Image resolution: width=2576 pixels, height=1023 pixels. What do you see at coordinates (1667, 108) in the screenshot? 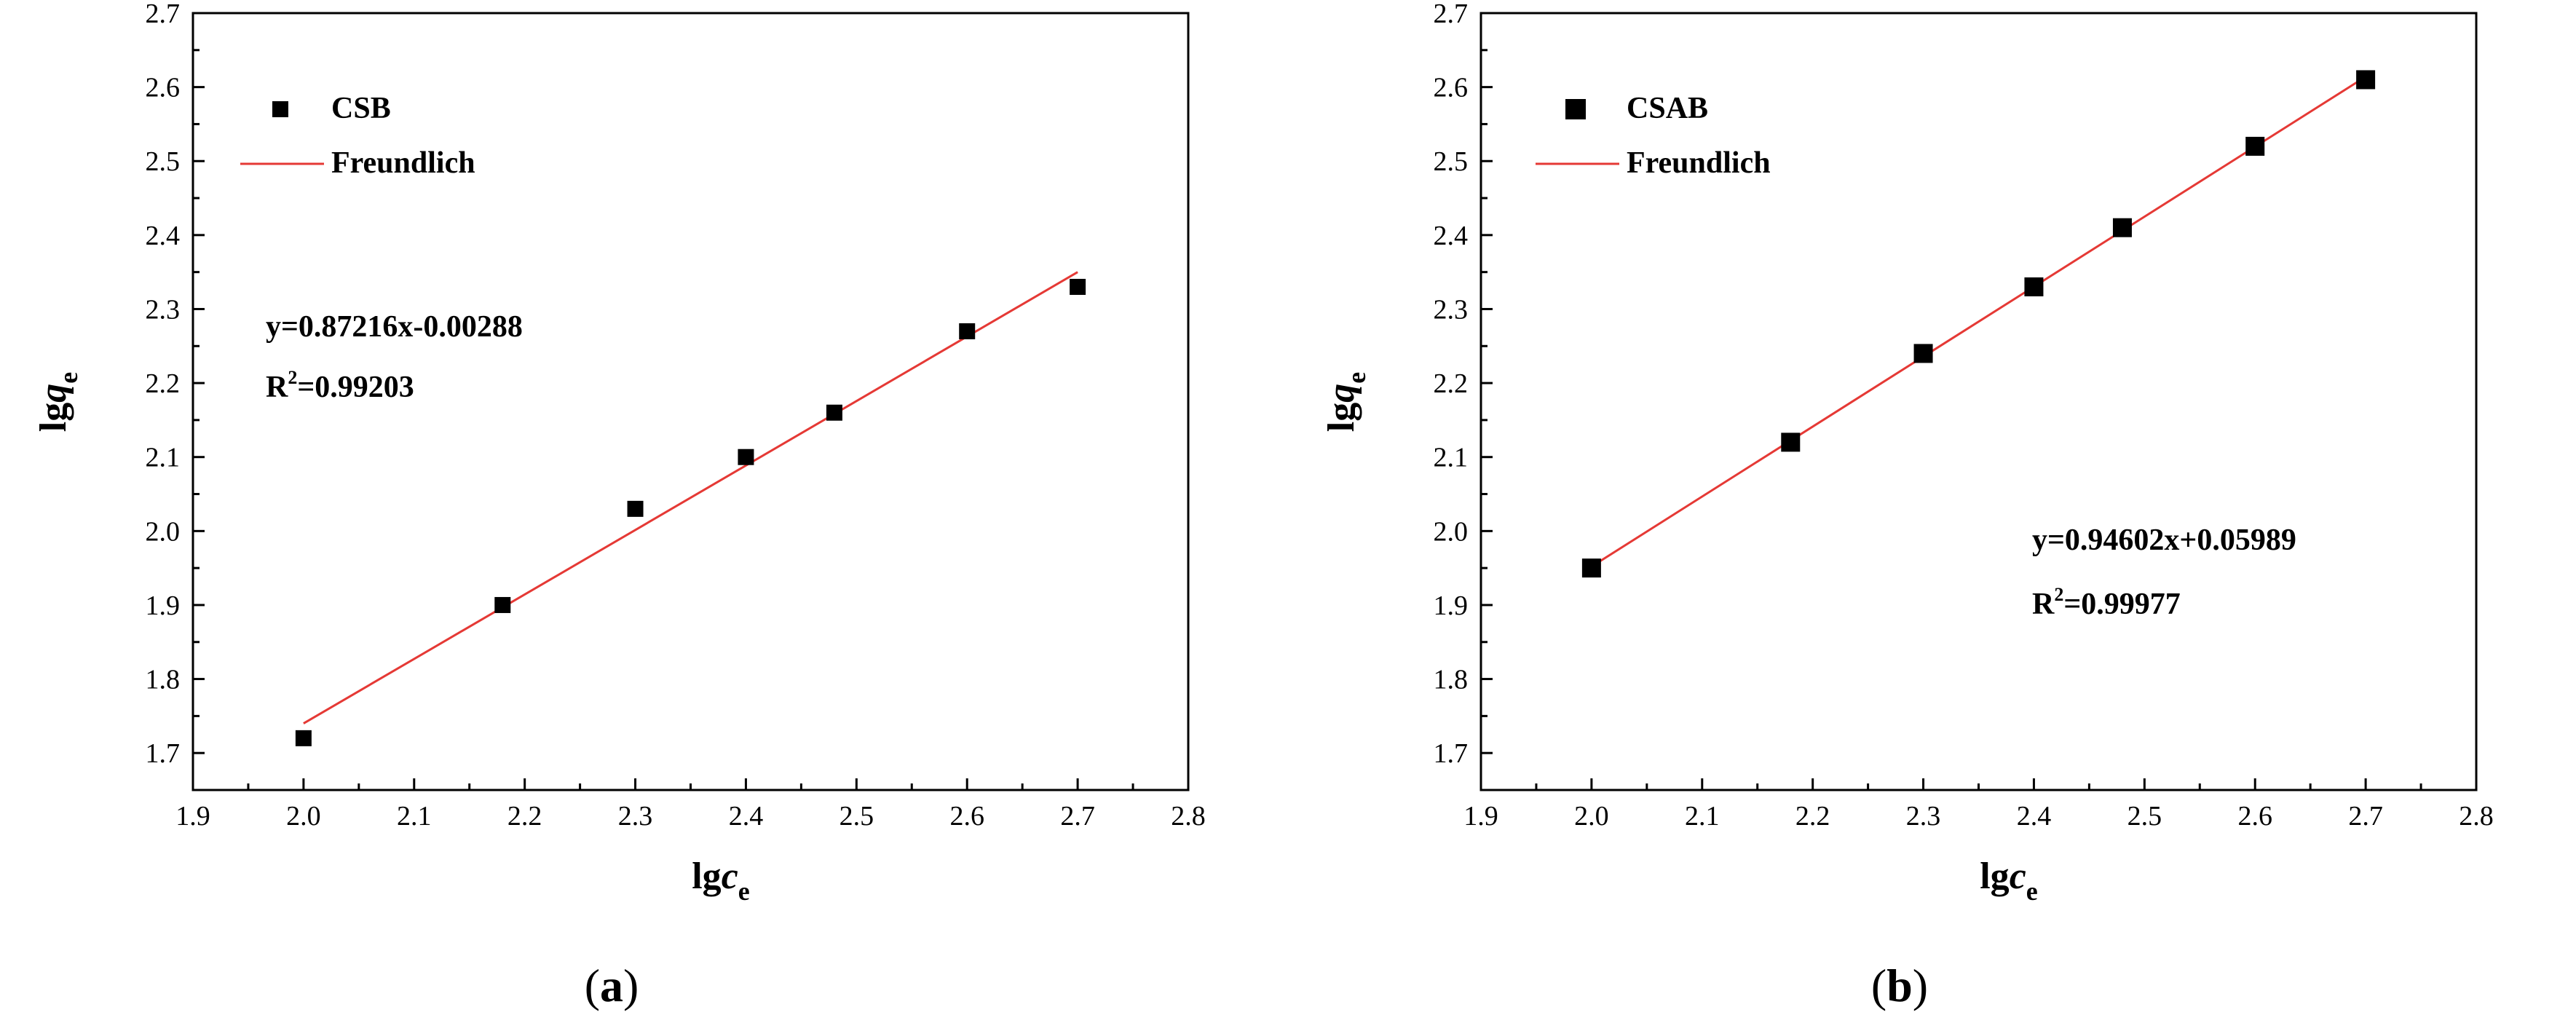
I see `legend-label-points: CSAB` at bounding box center [1667, 108].